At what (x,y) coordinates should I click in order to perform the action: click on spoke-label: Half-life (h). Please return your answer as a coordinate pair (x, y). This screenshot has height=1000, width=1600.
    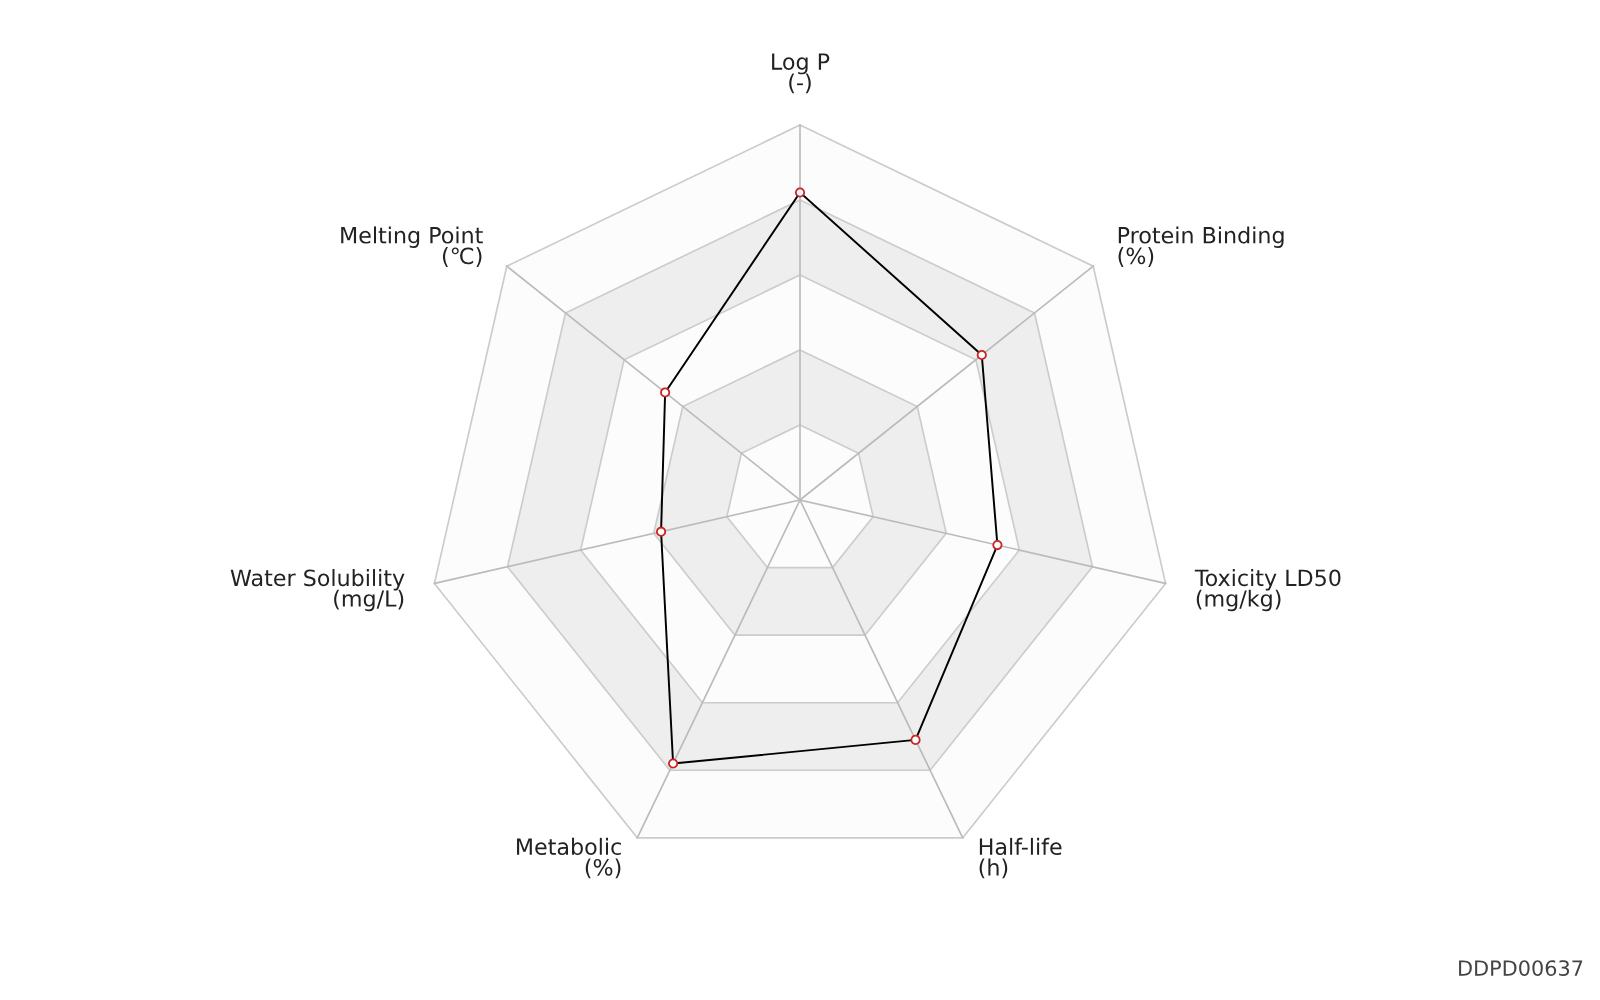
    Looking at the image, I should click on (1020, 858).